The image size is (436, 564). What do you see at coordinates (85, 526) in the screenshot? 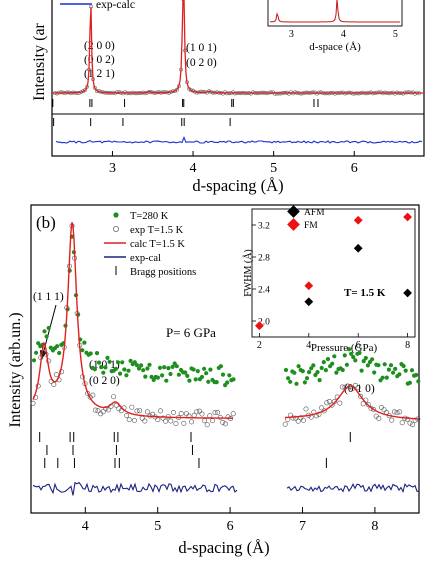
I see `bottom-x-tick-label: 4` at bounding box center [85, 526].